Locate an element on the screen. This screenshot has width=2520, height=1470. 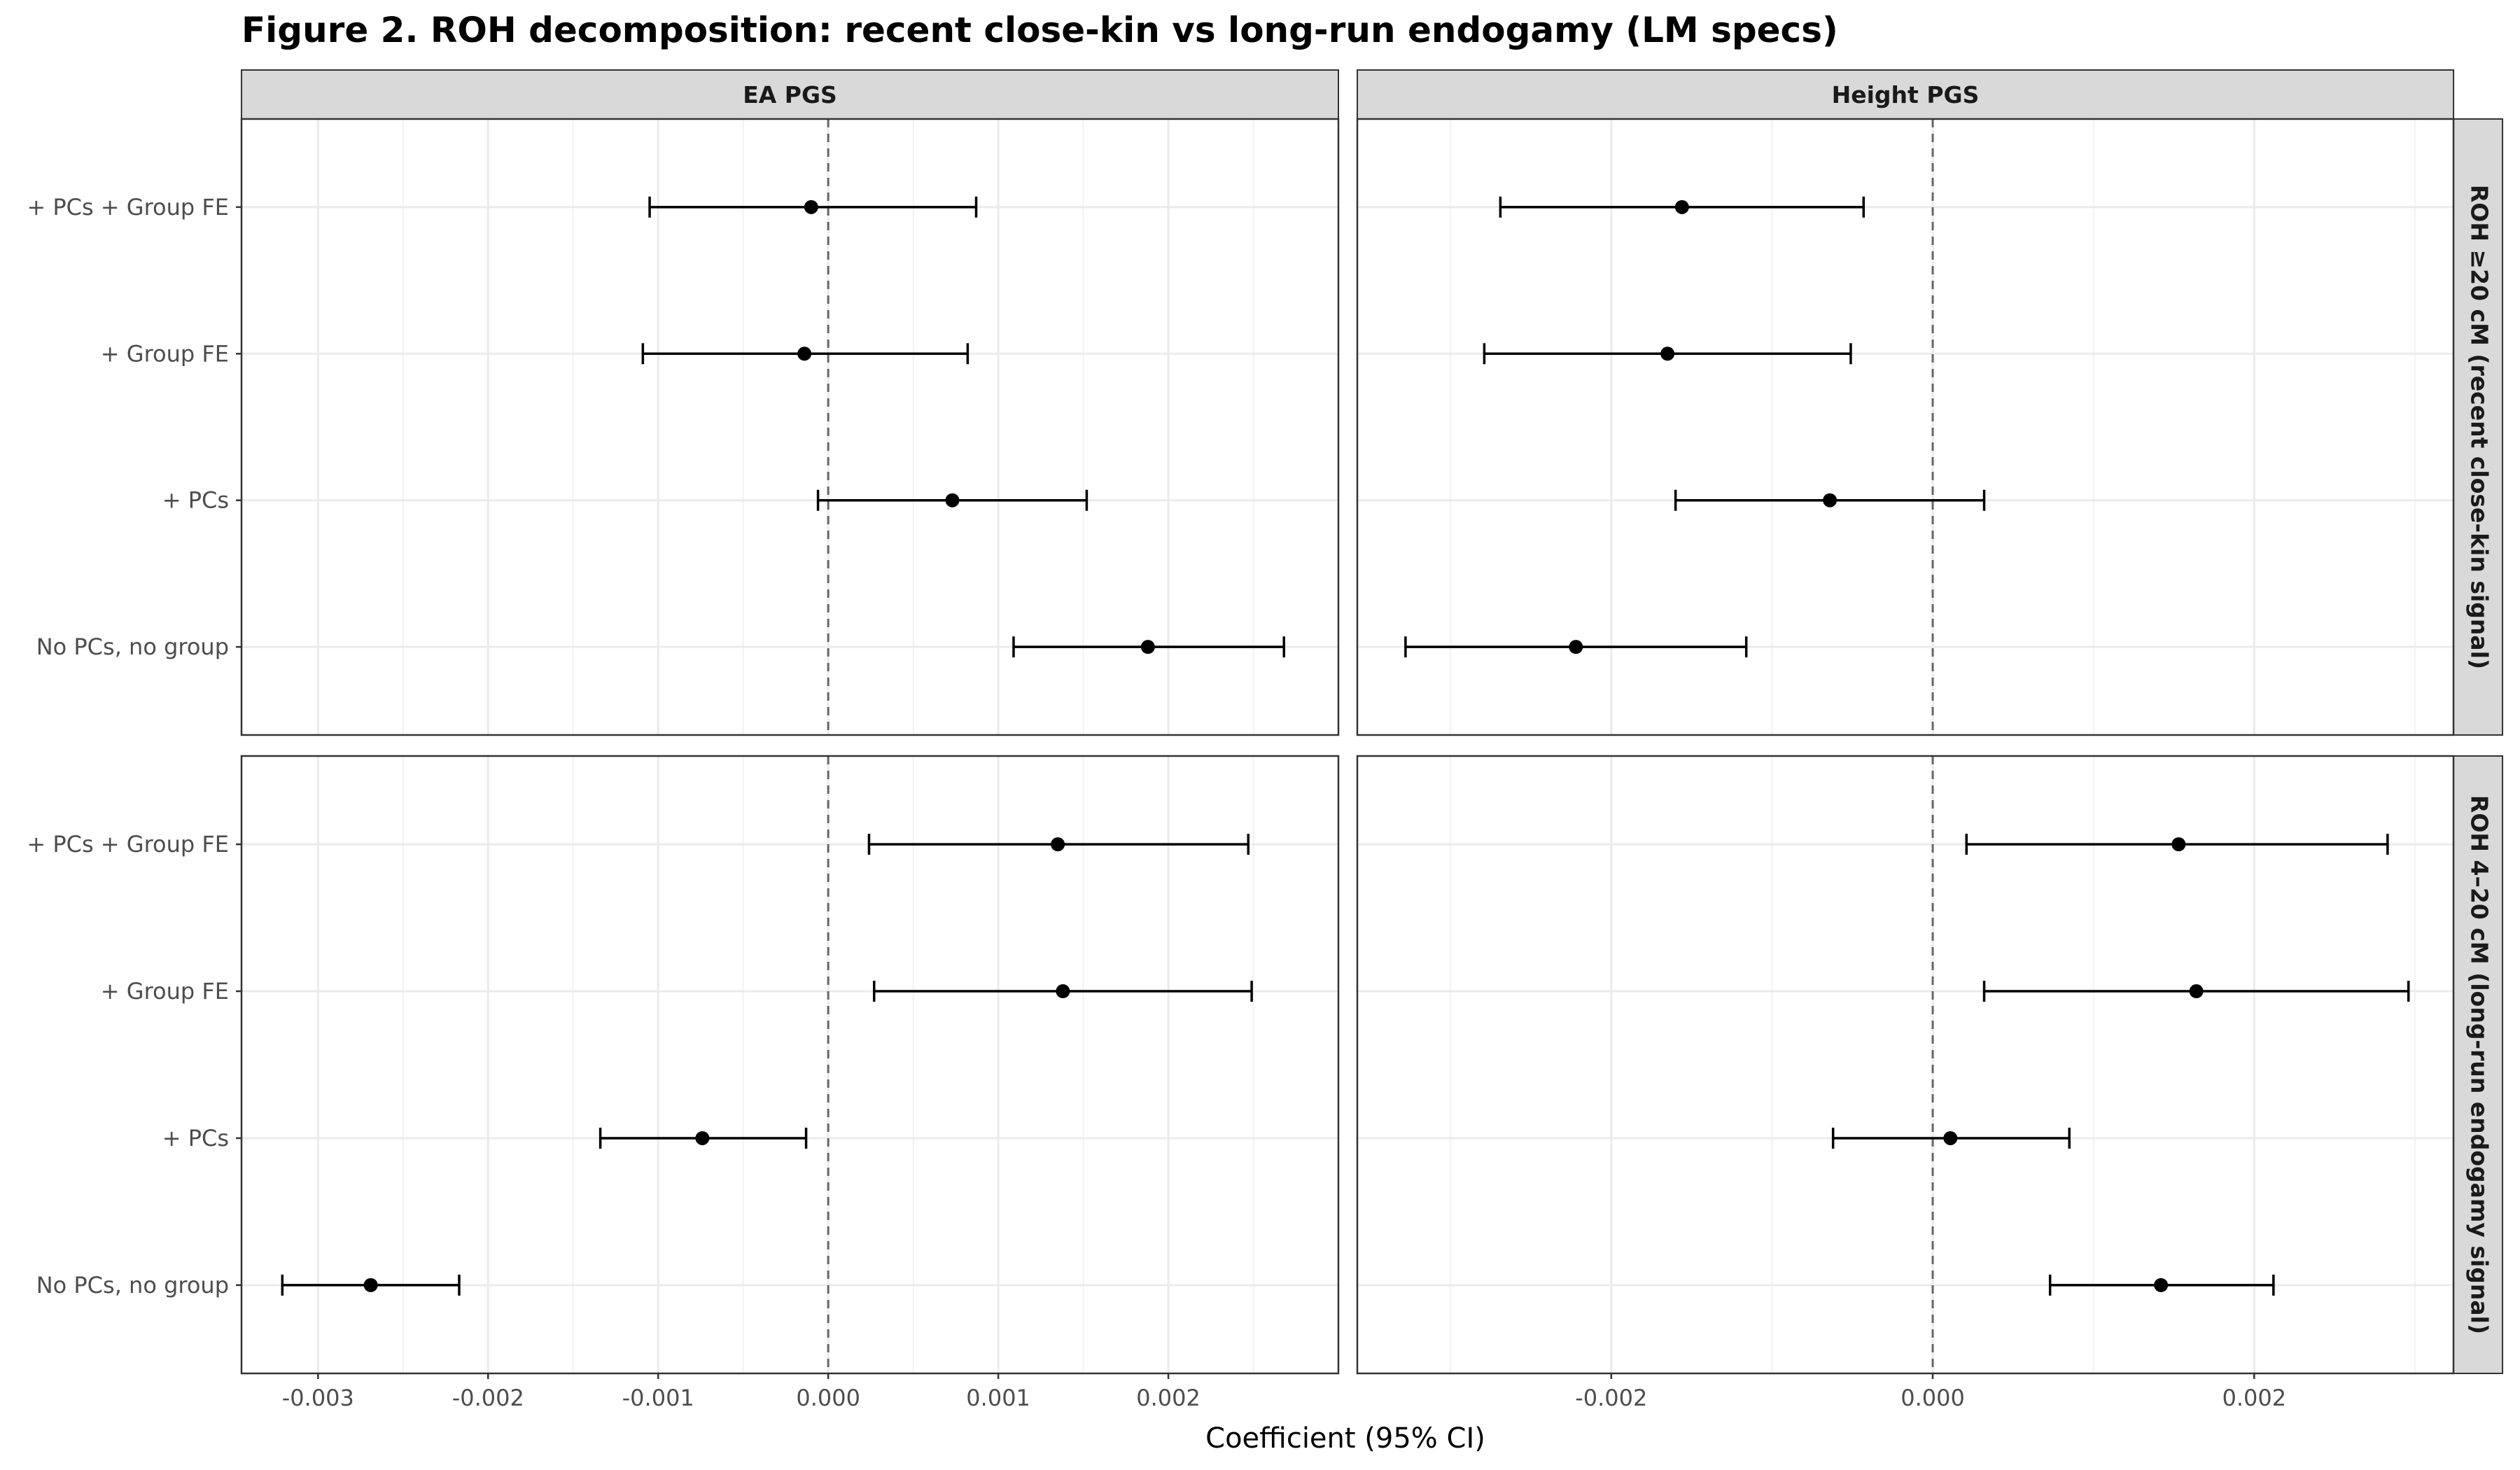
row-strip-label: ROH ≥20 cM (recent close-kin signal) is located at coordinates (2479, 427).